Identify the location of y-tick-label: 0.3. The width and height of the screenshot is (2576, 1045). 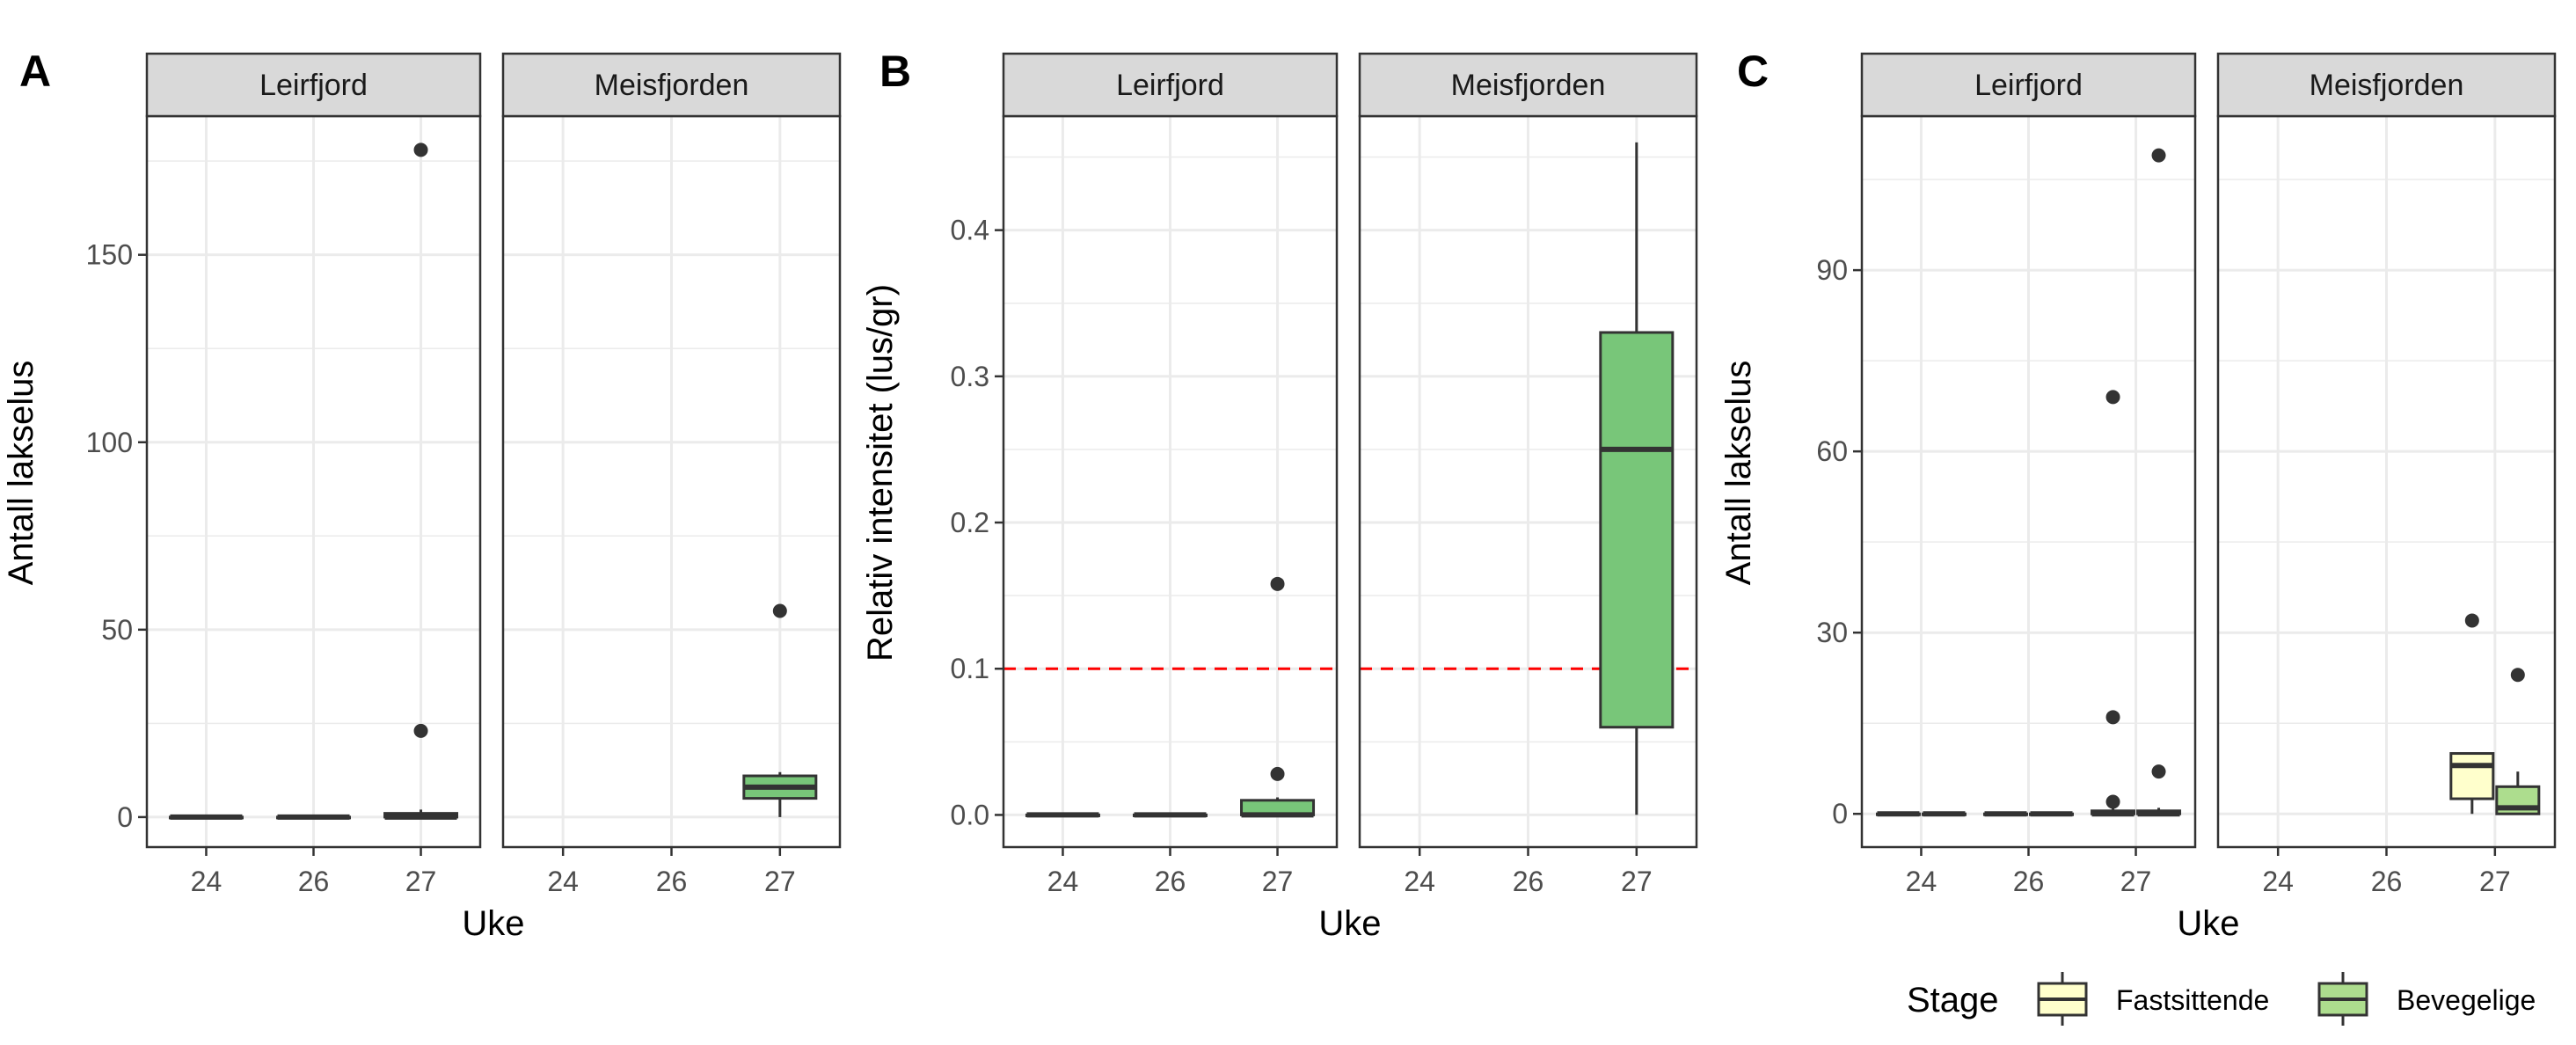
(970, 376).